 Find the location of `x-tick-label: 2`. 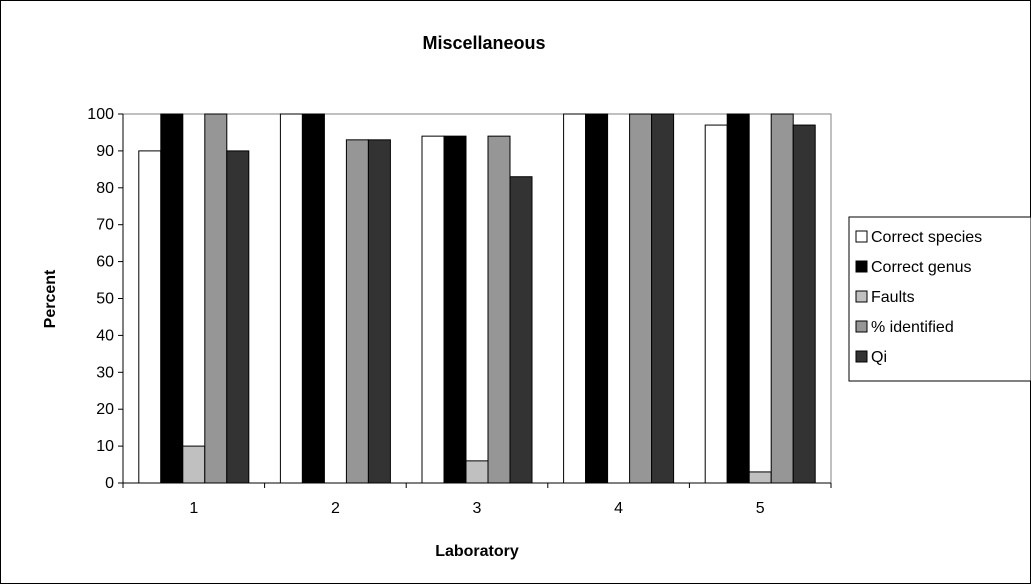

x-tick-label: 2 is located at coordinates (335, 508).